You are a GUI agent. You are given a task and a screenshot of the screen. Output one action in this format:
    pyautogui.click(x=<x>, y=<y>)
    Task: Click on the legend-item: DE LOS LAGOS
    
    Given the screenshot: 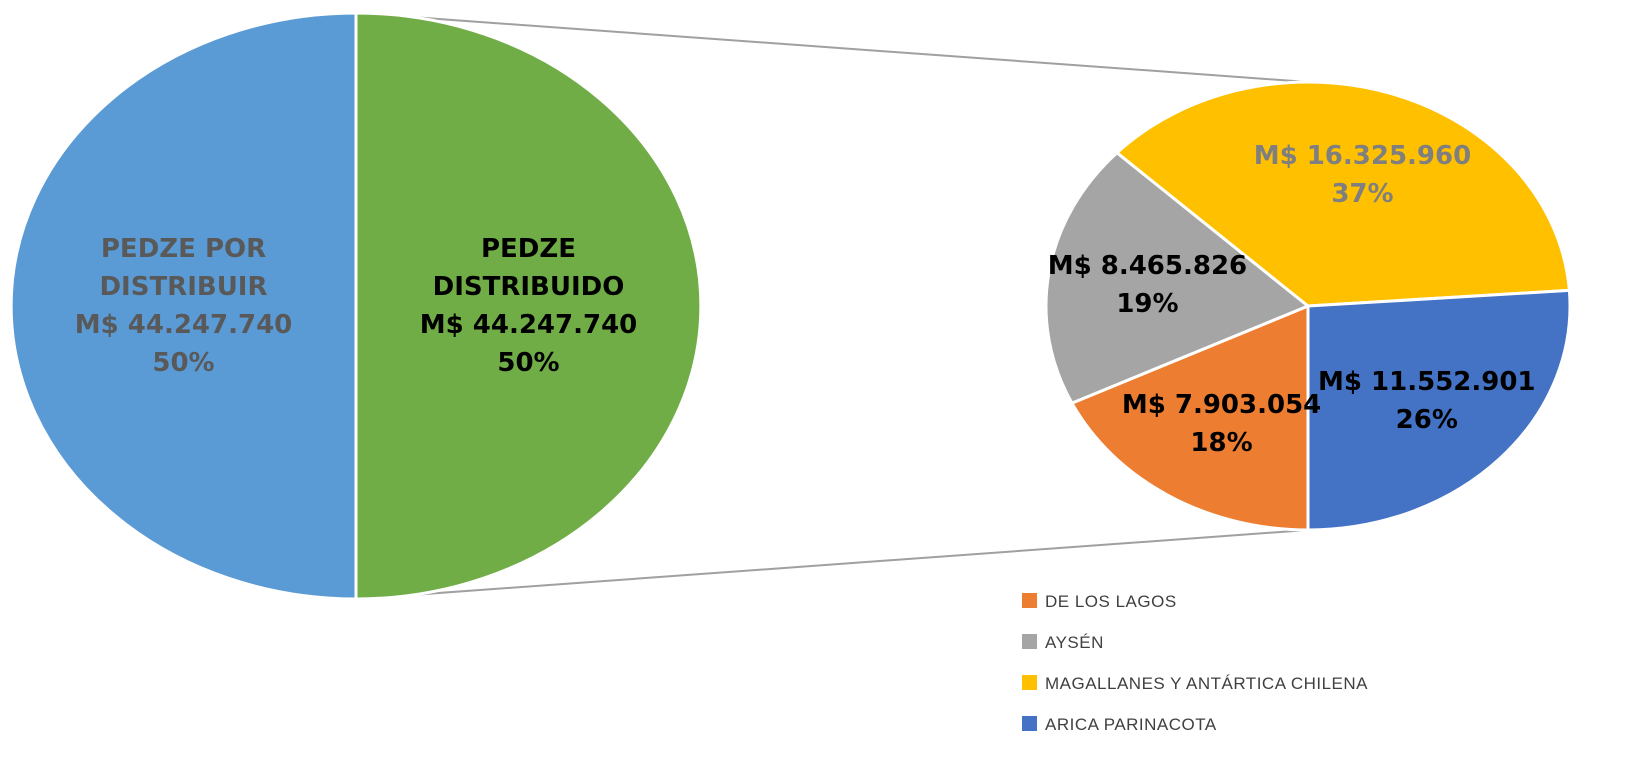 What is the action you would take?
    pyautogui.click(x=1099, y=602)
    